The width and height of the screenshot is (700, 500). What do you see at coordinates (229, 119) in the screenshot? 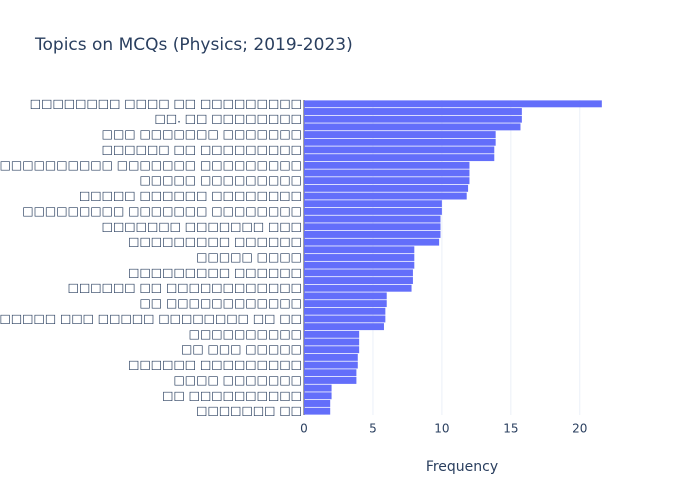
I see `y-tick-label: □□. □□ □□□□□□□□` at bounding box center [229, 119].